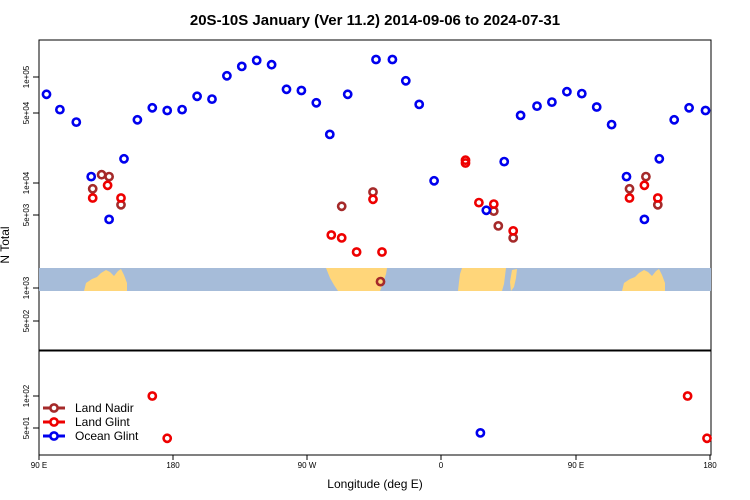 This screenshot has height=500, width=750. Describe the element at coordinates (26, 76) in the screenshot. I see `y-tick-label: 1e+05` at that location.